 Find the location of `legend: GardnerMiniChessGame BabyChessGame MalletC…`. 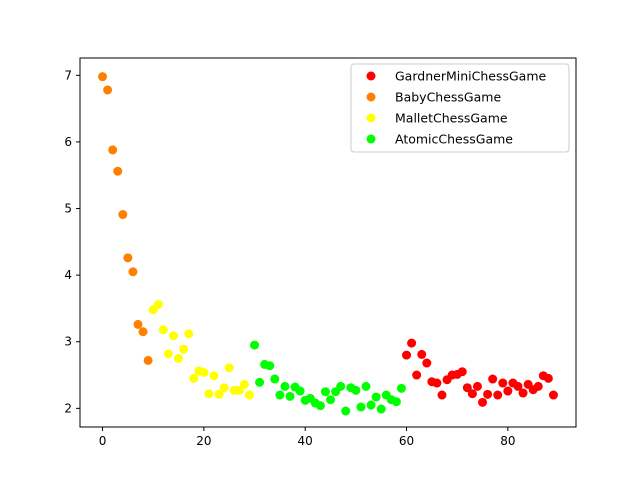

legend: GardnerMiniChessGame BabyChessGame MalletC… is located at coordinates (460, 108).